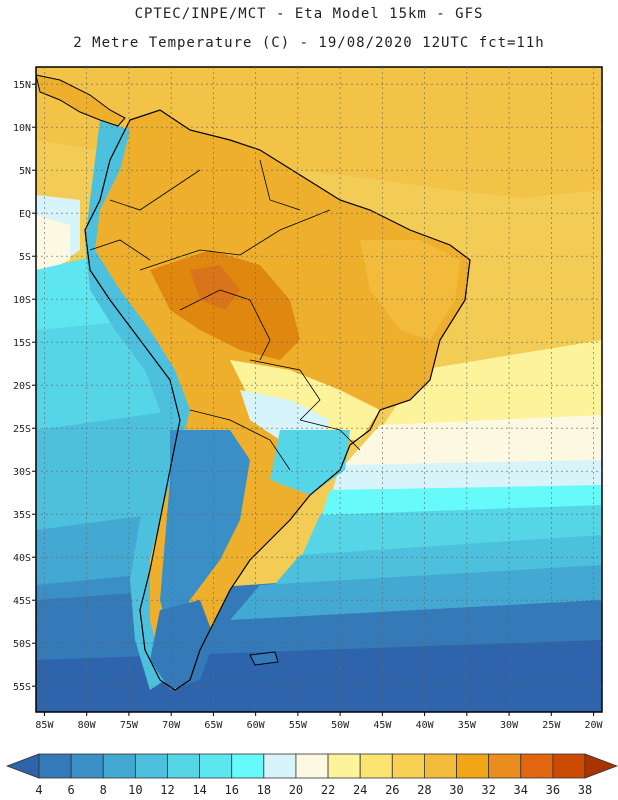  I want to click on colorbar-label: 34, so click(521, 790).